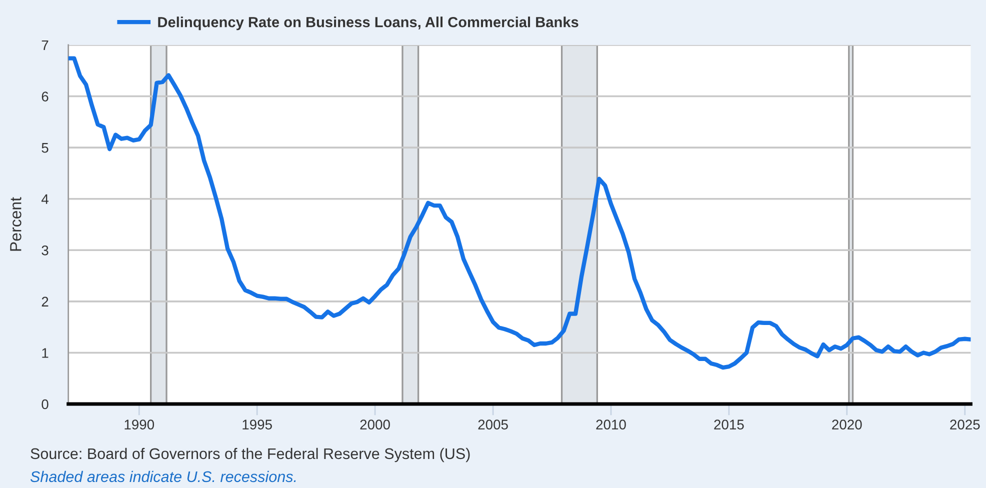 Image resolution: width=986 pixels, height=488 pixels. What do you see at coordinates (45, 301) in the screenshot?
I see `y-tick-label: 2` at bounding box center [45, 301].